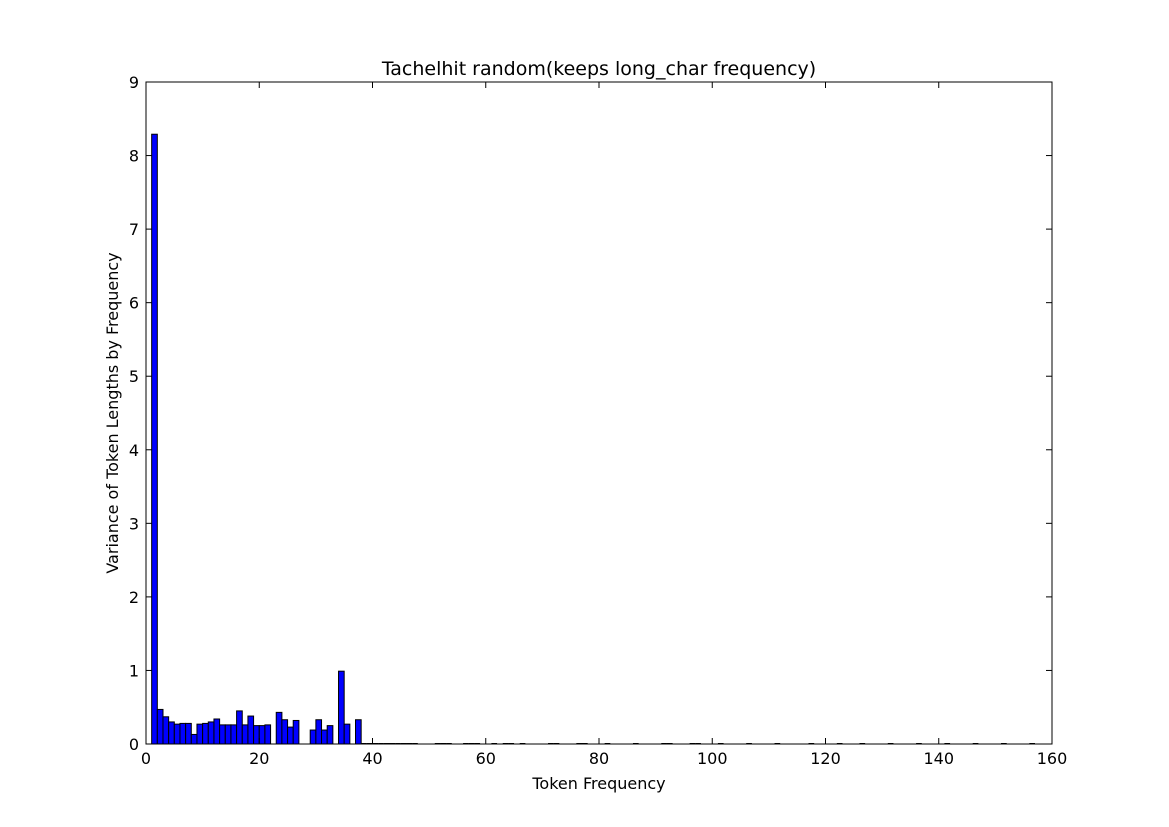 This screenshot has width=1169, height=827. I want to click on x-tick-label: 60, so click(486, 758).